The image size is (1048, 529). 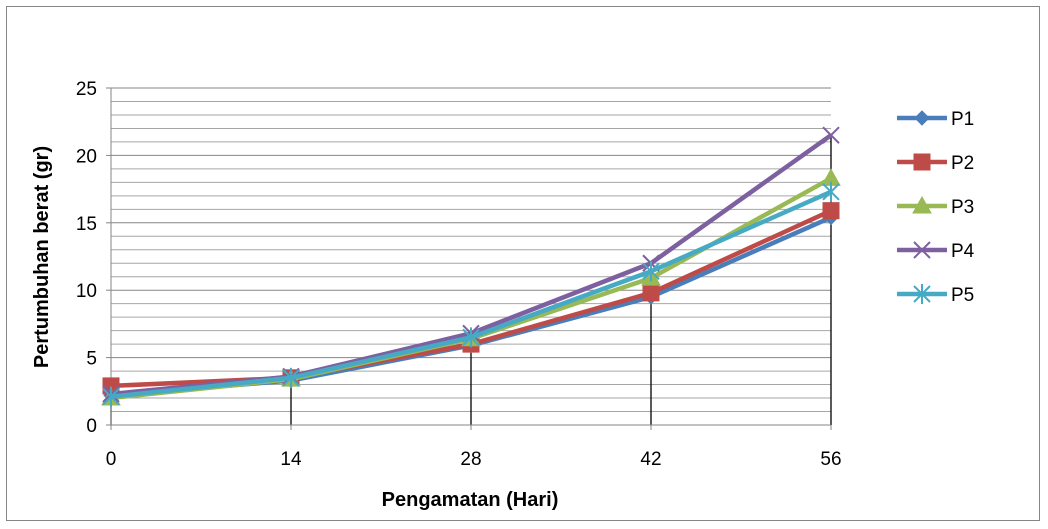 What do you see at coordinates (935, 295) in the screenshot?
I see `legend-item-p5: P5` at bounding box center [935, 295].